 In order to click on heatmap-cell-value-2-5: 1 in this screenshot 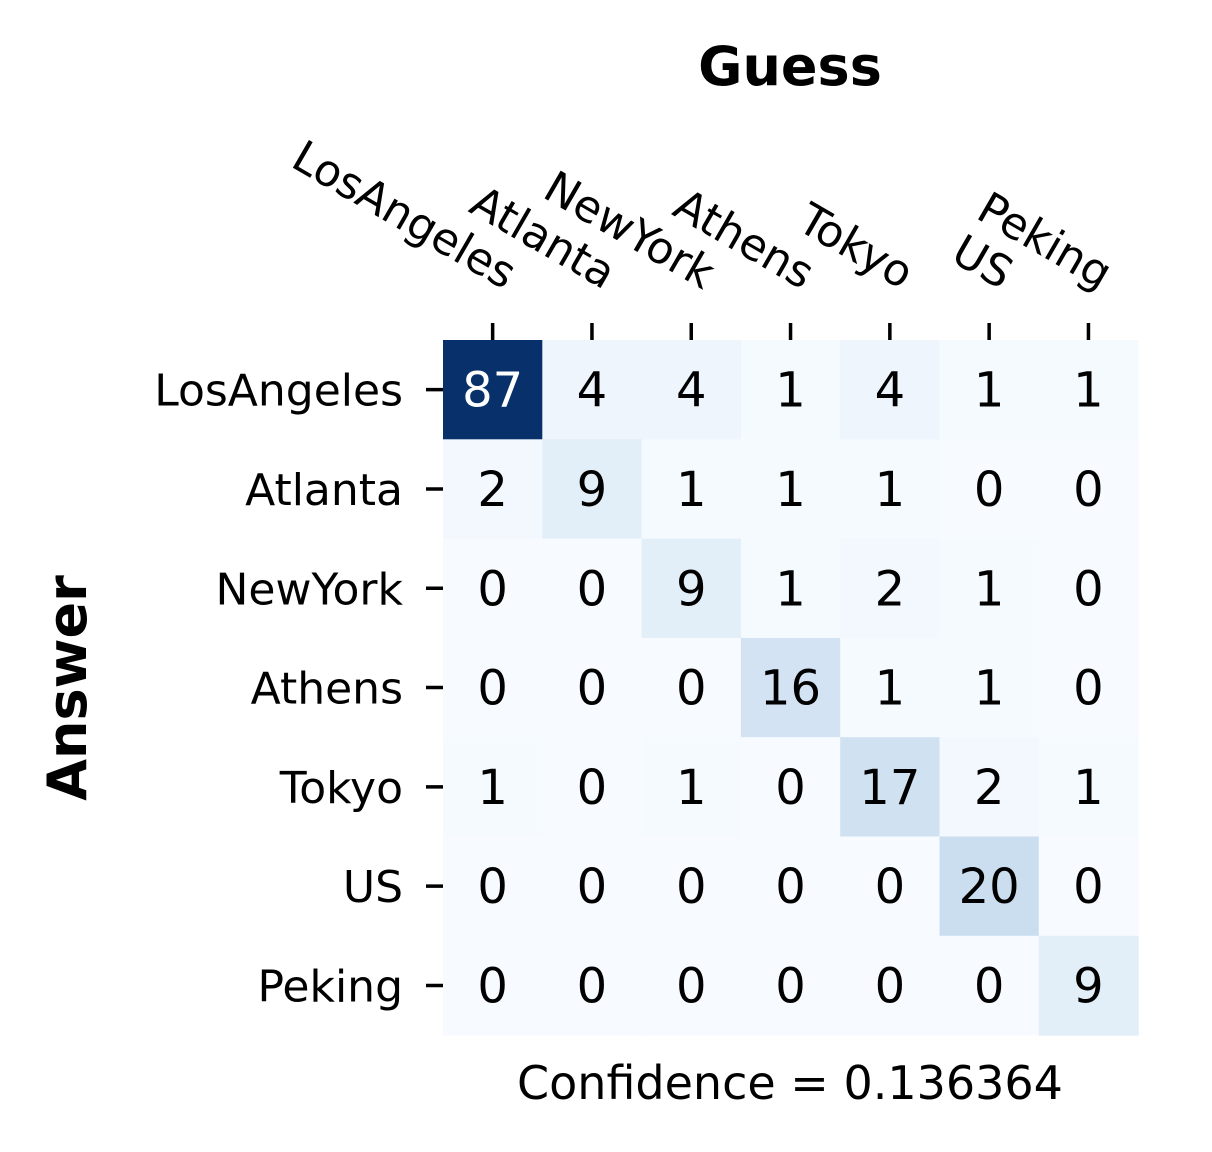, I will do `click(989, 589)`.